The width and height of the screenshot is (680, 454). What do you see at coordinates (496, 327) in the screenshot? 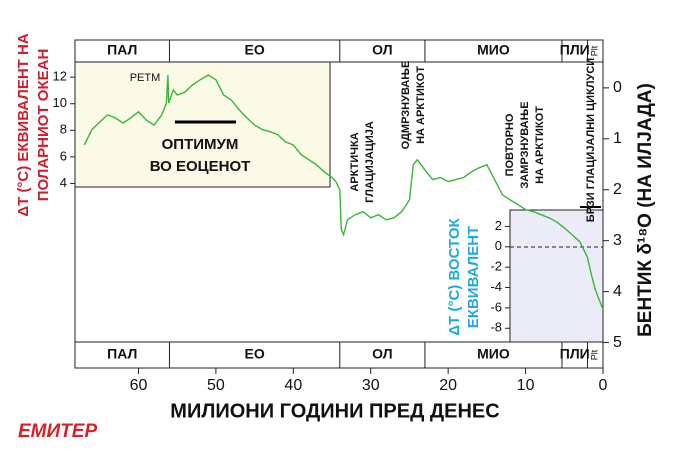
I see `y3-tick-label: -8` at bounding box center [496, 327].